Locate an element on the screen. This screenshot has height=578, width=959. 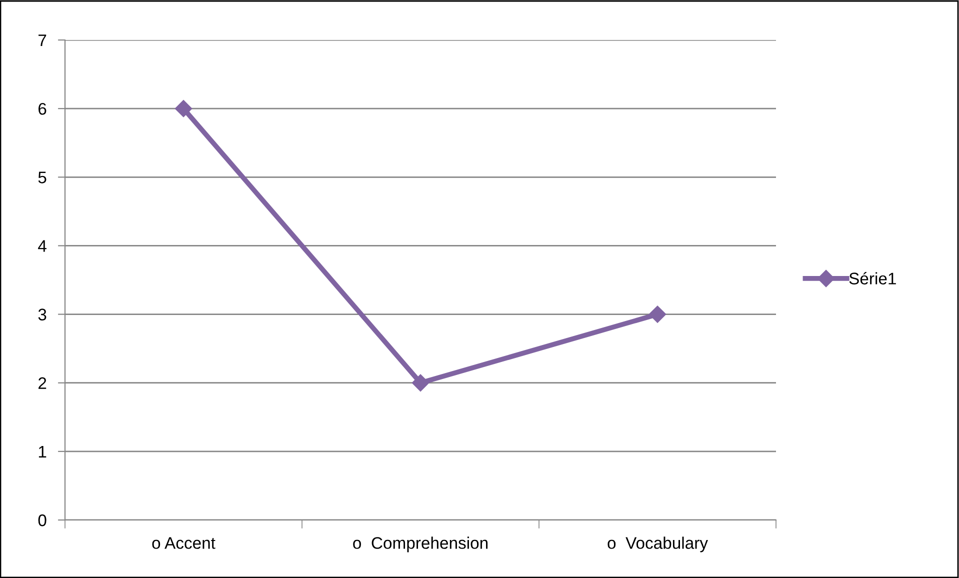
x-tick-label: o Comprehension is located at coordinates (420, 544).